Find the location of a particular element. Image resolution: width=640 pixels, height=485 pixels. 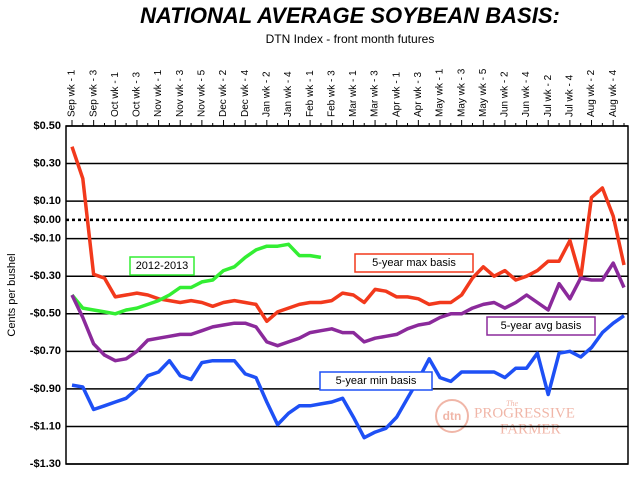

x-tick-label: Oct wk - 1 is located at coordinates (115, 94).